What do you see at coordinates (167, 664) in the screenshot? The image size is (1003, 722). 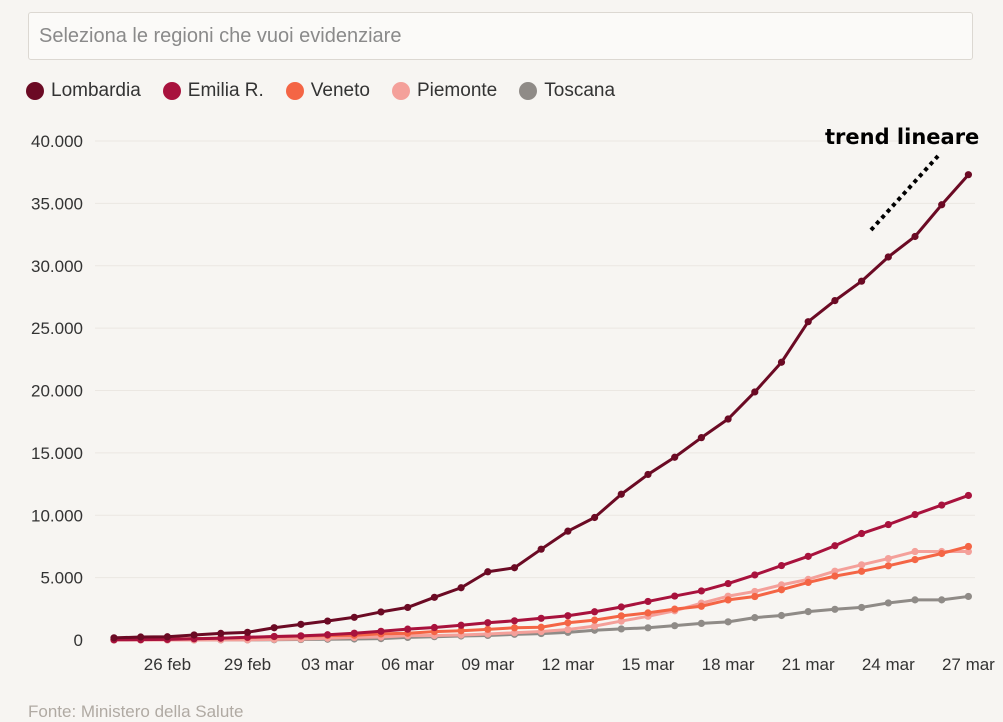 I see `x-tick-label: 26 feb` at bounding box center [167, 664].